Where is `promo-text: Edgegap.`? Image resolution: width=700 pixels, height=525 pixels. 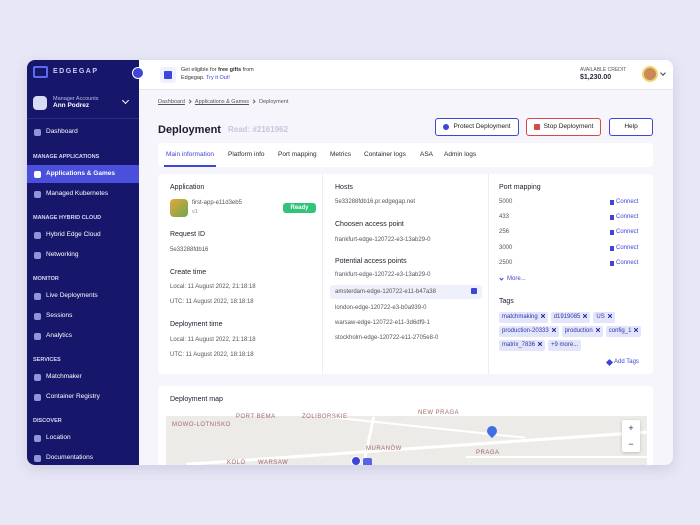 promo-text: Edgegap. is located at coordinates (193, 78).